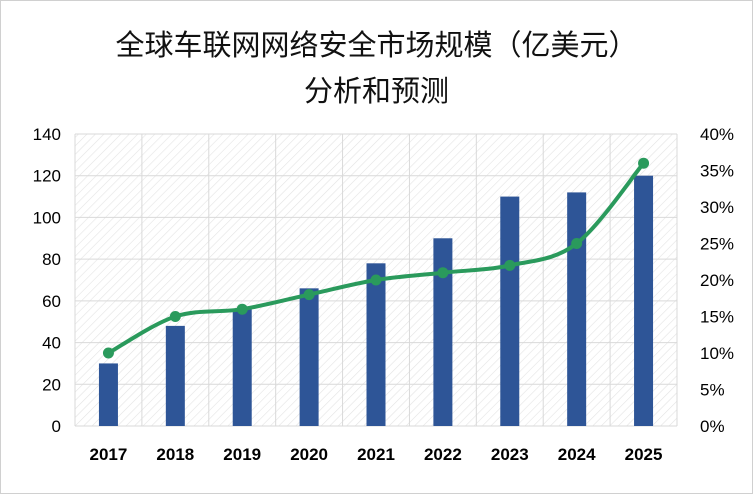 The height and width of the screenshot is (494, 753). What do you see at coordinates (376, 45) in the screenshot?
I see `chart-title-line-1: 全球车联网网络安全市场规模（亿美元）` at bounding box center [376, 45].